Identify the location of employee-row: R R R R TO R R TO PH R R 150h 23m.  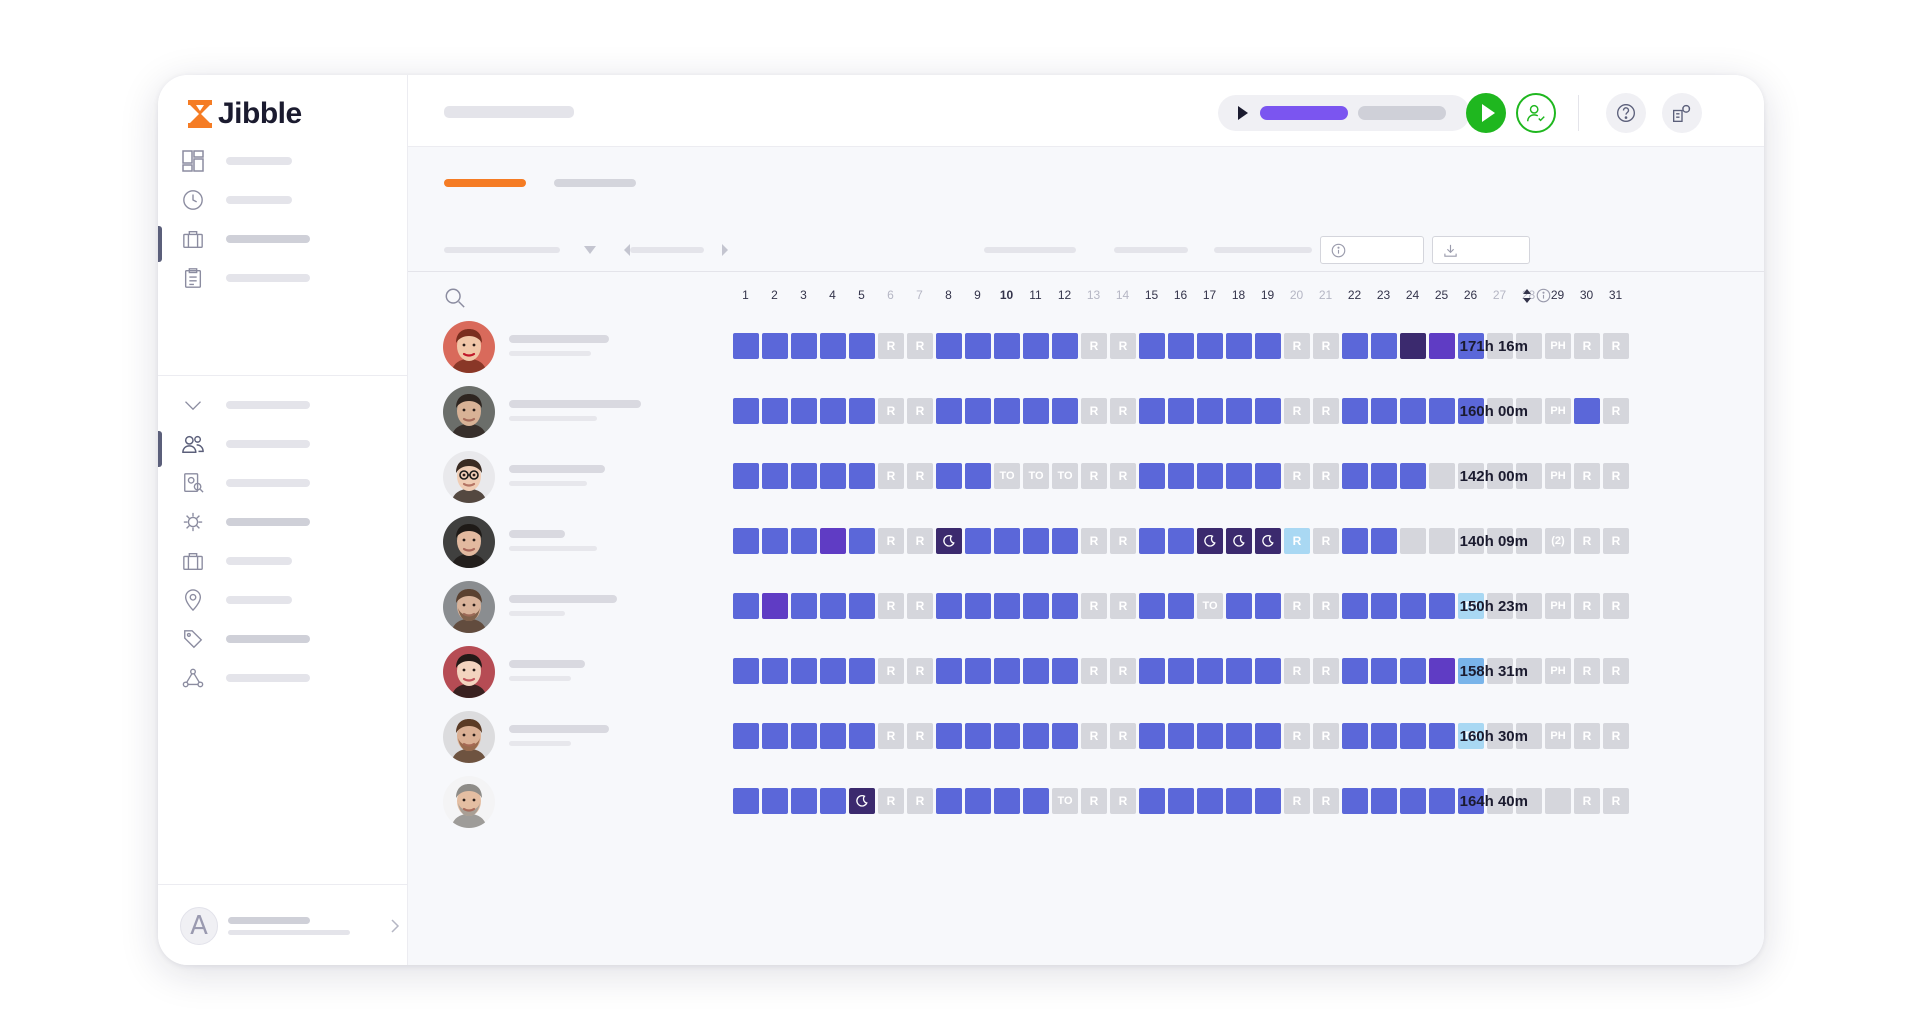
(1086, 607).